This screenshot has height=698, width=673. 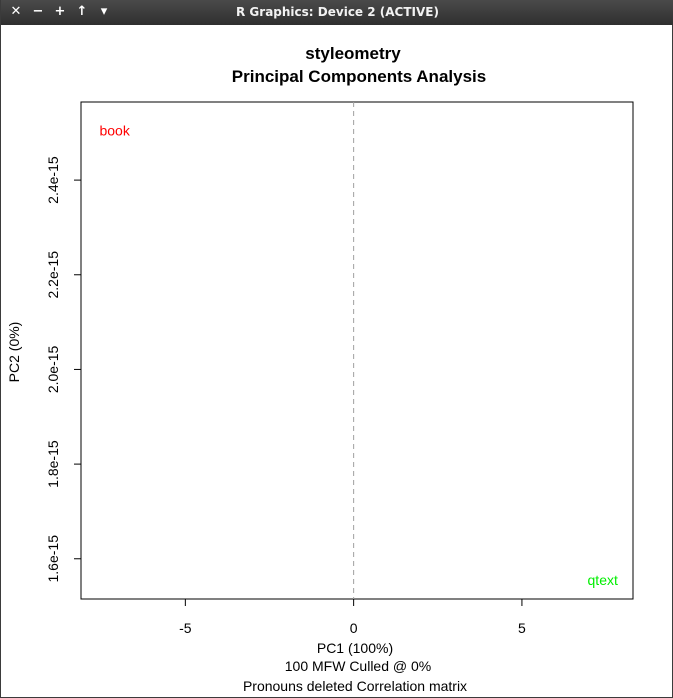 What do you see at coordinates (354, 628) in the screenshot?
I see `x-tick-label: 0` at bounding box center [354, 628].